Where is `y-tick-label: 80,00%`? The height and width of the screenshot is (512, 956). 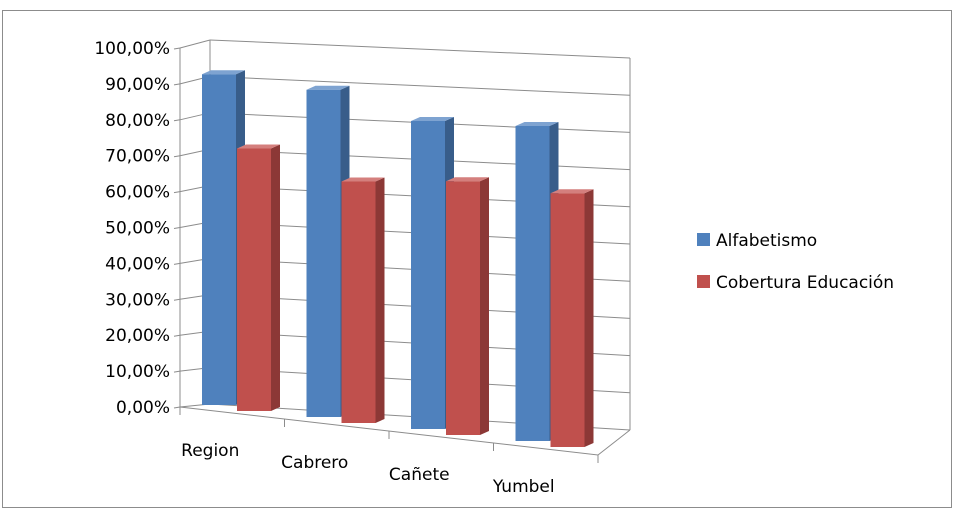
y-tick-label: 80,00% is located at coordinates (137, 121).